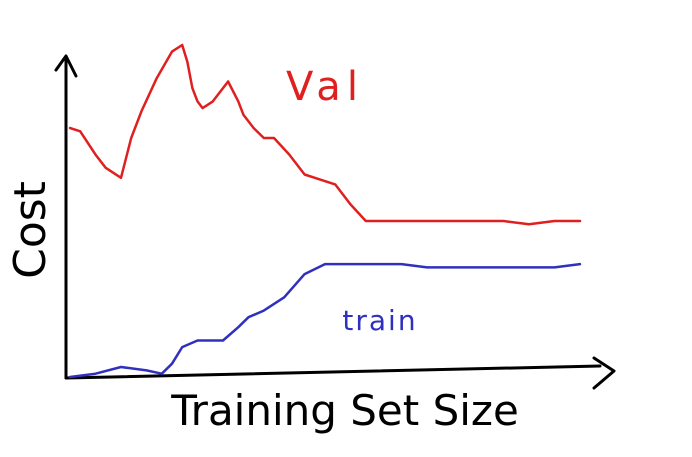 The image size is (692, 457). What do you see at coordinates (66, 217) in the screenshot?
I see `y-axis` at bounding box center [66, 217].